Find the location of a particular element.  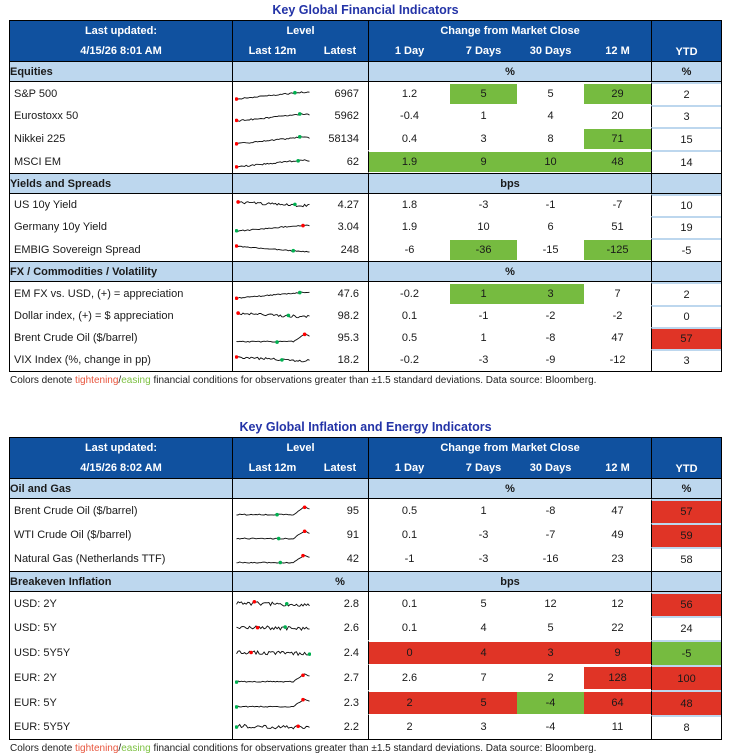

latest-value: 91 is located at coordinates (353, 535).